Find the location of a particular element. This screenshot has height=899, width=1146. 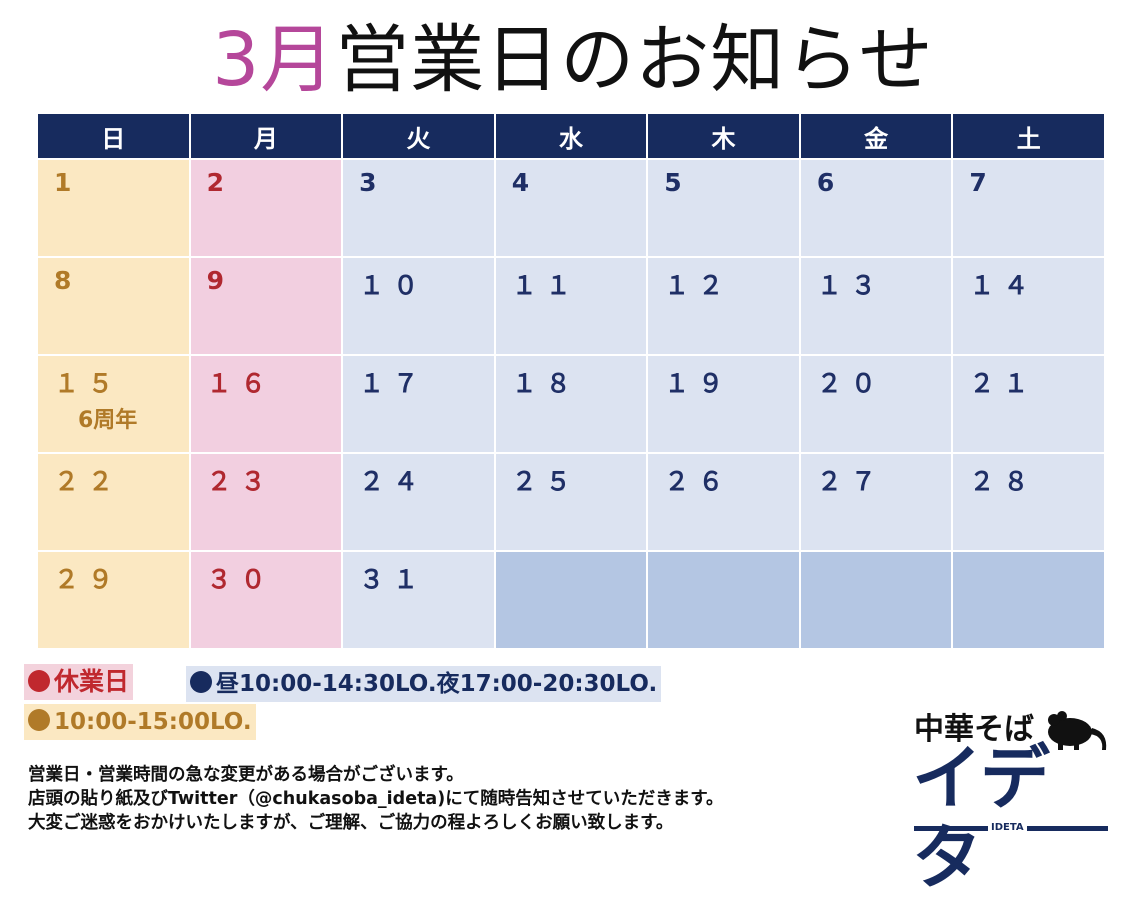

day-cell: １３ is located at coordinates (876, 306).